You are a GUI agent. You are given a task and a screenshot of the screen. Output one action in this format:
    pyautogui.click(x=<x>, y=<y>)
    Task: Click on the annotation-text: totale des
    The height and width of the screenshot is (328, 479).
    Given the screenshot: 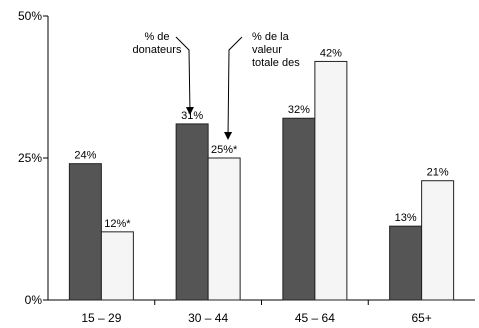 What is the action you would take?
    pyautogui.click(x=276, y=63)
    